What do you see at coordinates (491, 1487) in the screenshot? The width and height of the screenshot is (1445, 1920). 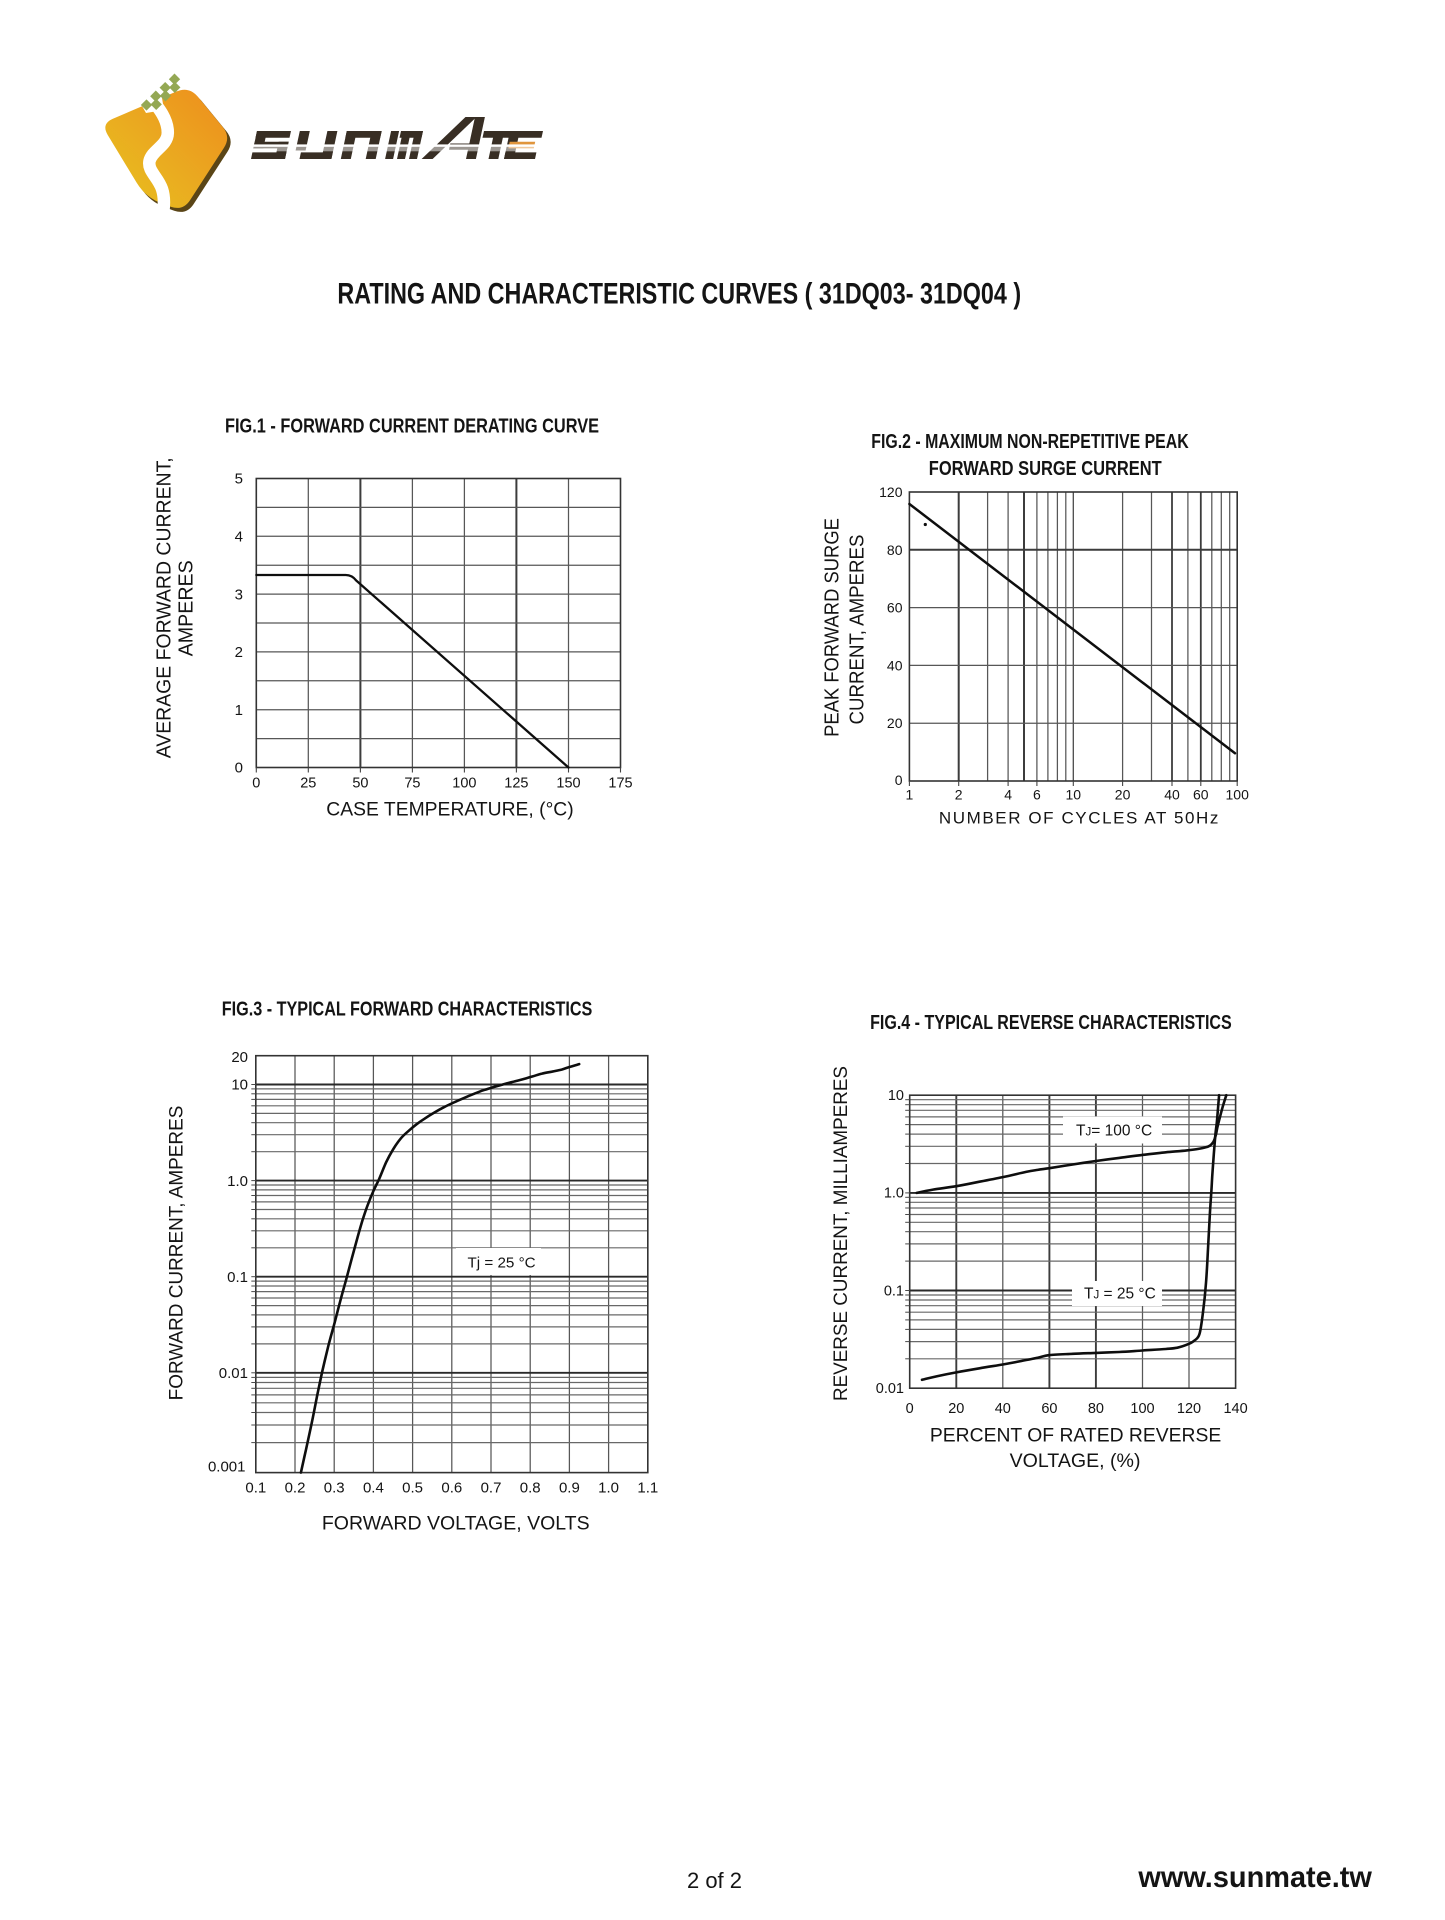 I see `svg-text: 0.7` at bounding box center [491, 1487].